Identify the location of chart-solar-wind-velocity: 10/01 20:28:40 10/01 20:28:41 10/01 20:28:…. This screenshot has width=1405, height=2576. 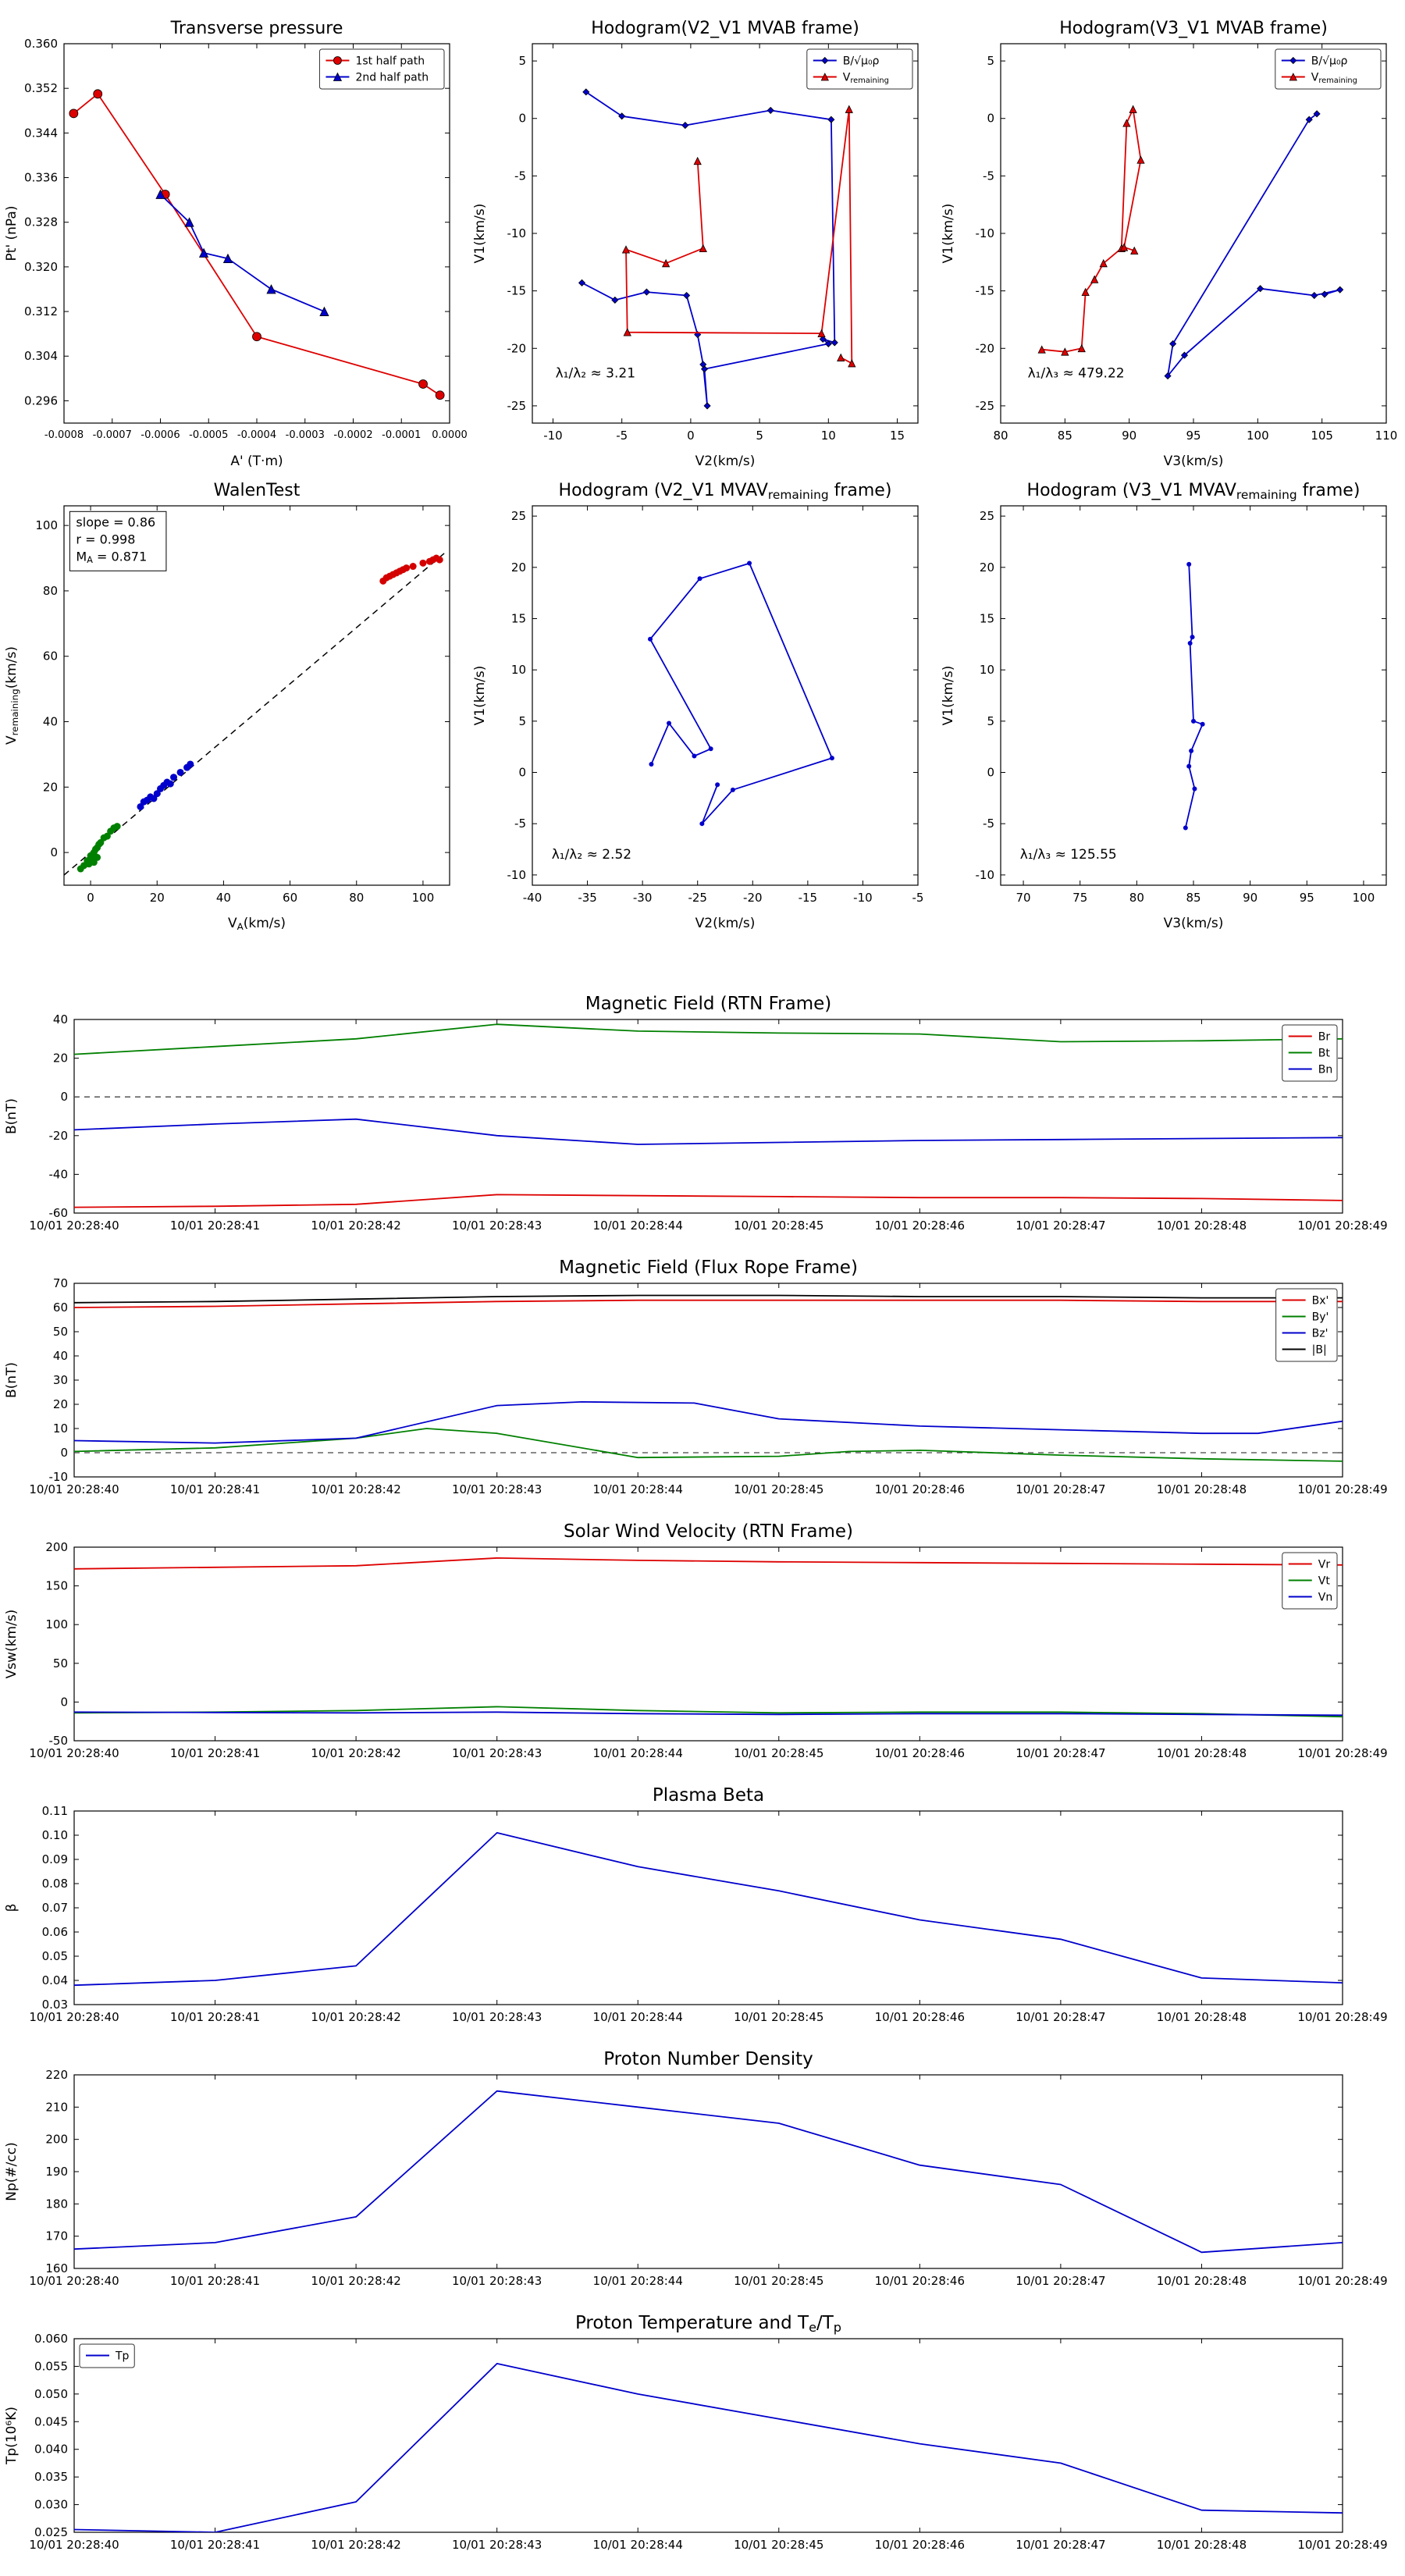
(703, 1641).